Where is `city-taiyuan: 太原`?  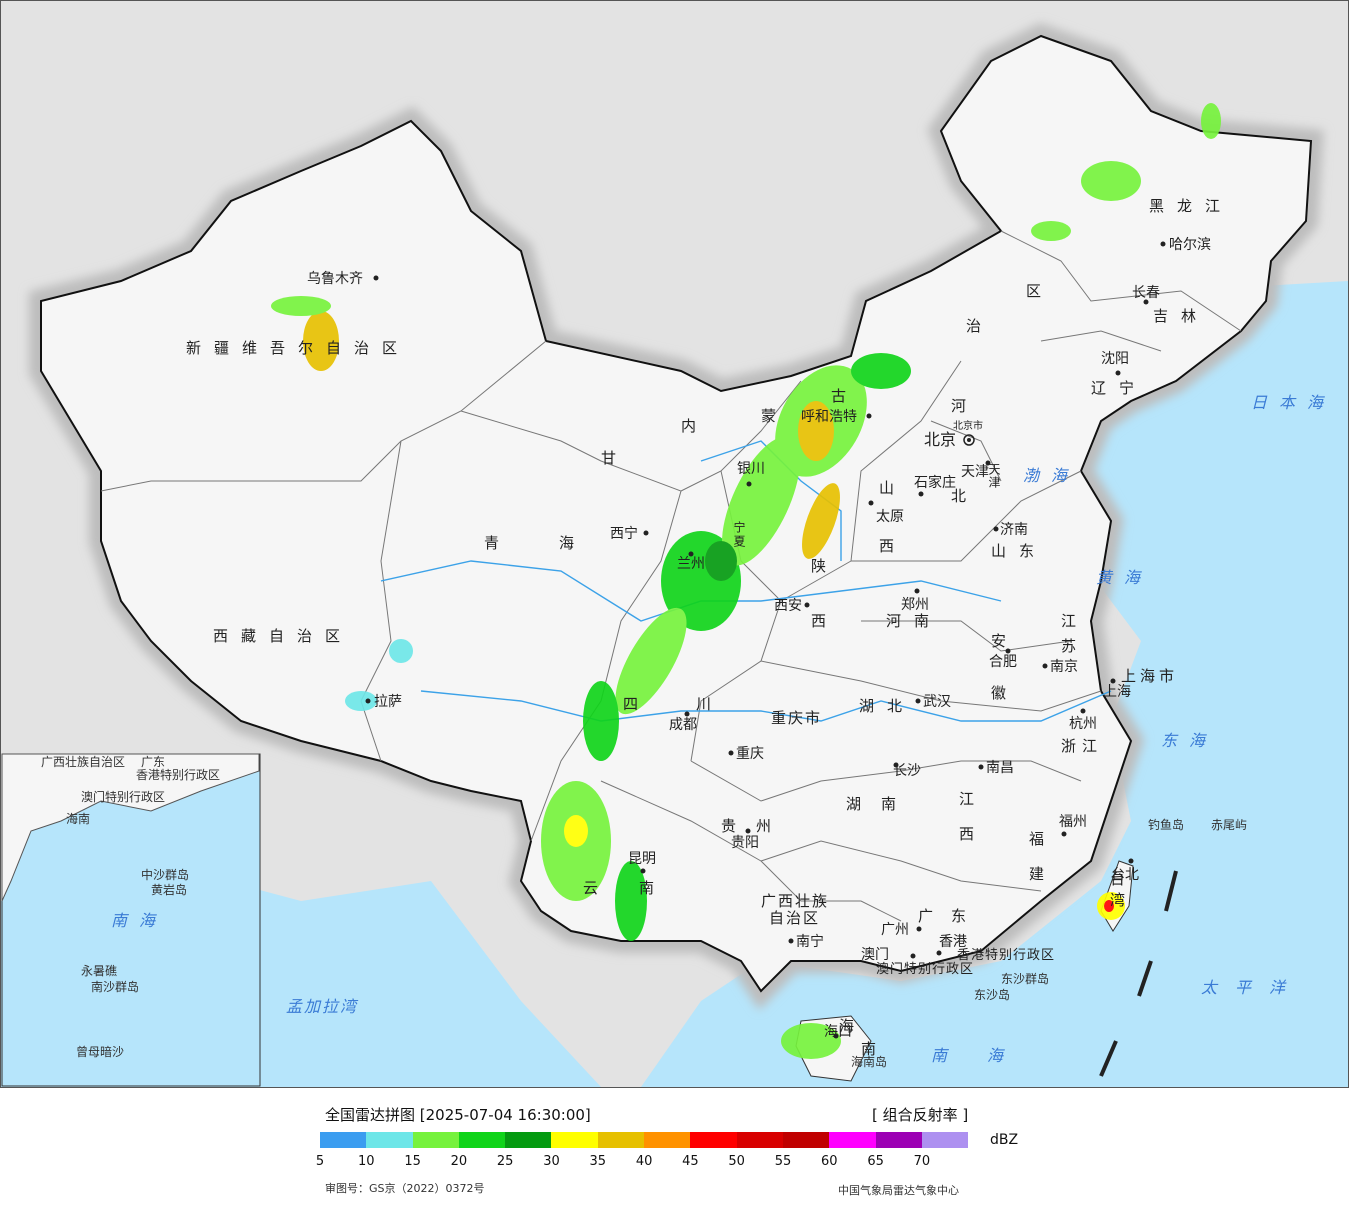 city-taiyuan: 太原 is located at coordinates (886, 512).